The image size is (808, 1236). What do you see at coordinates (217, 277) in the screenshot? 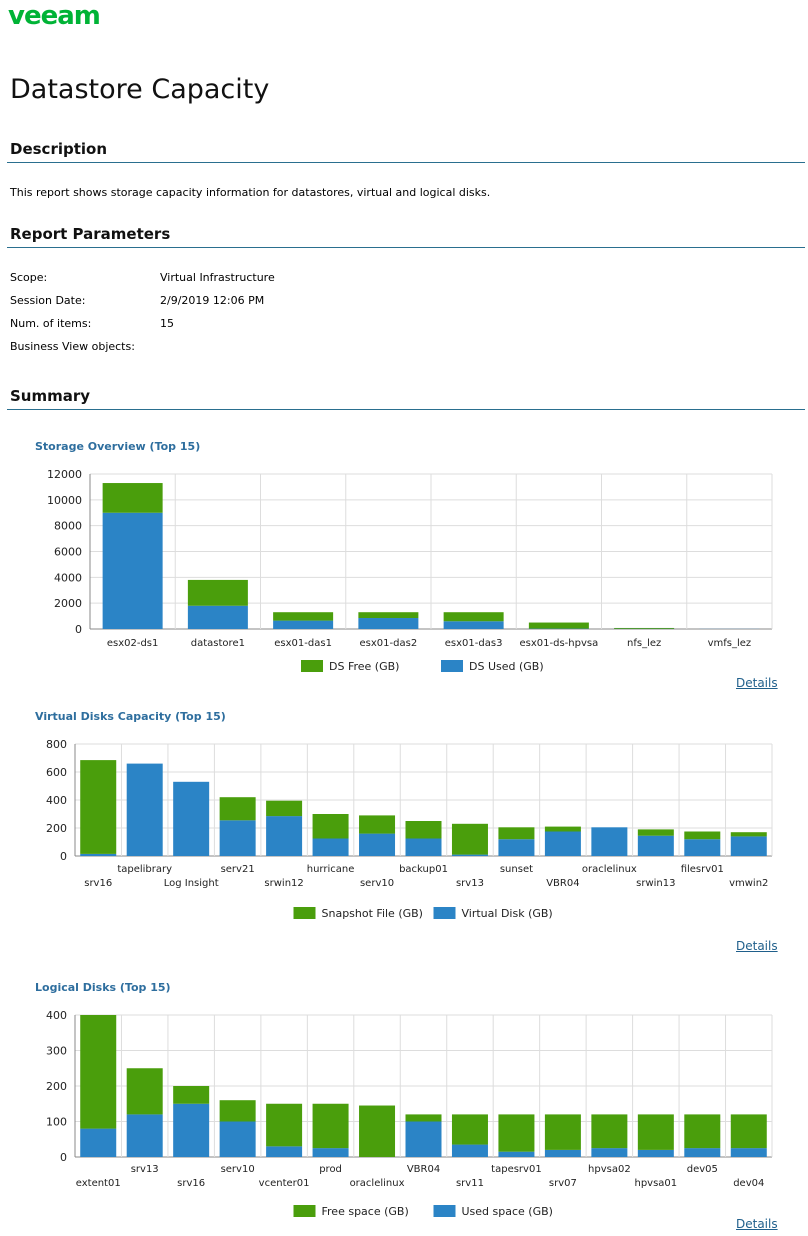
I see `param-scope-value: Virtual Infrastructure` at bounding box center [217, 277].